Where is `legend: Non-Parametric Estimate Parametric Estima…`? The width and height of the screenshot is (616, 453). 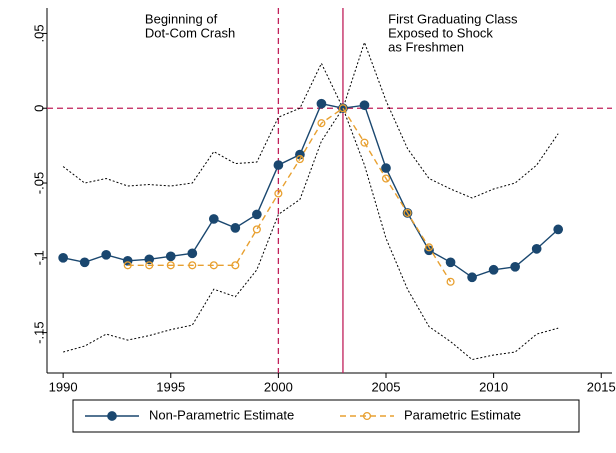
legend: Non-Parametric Estimate Parametric Estima… is located at coordinates (326, 416).